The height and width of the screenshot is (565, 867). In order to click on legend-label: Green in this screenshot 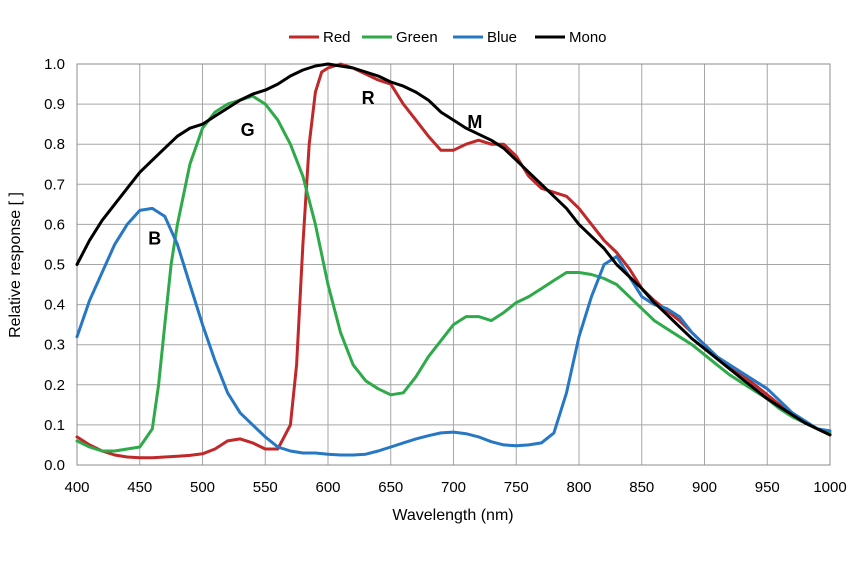, I will do `click(417, 37)`.